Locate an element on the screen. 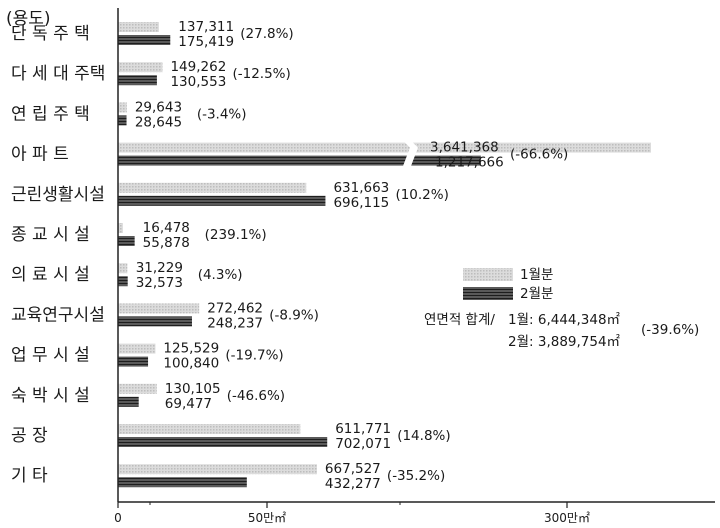 Image resolution: width=720 pixels, height=528 pixels. value-label-2wol: 248,237 is located at coordinates (235, 323).